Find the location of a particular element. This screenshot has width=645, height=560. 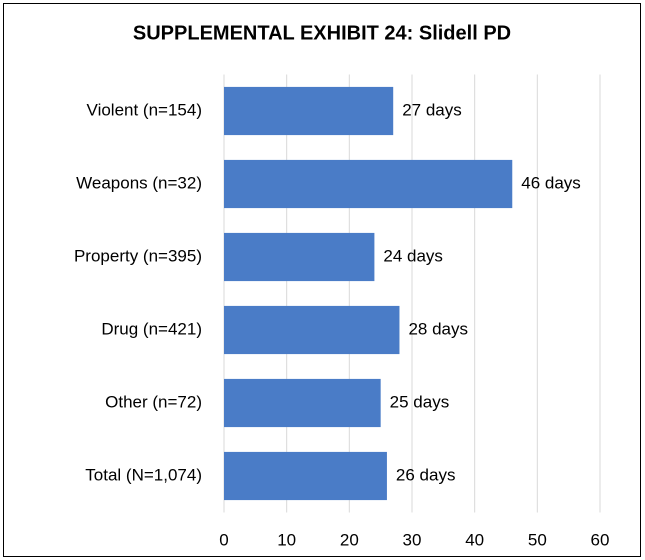

y-tick-label: Property (n=395) is located at coordinates (138, 255).